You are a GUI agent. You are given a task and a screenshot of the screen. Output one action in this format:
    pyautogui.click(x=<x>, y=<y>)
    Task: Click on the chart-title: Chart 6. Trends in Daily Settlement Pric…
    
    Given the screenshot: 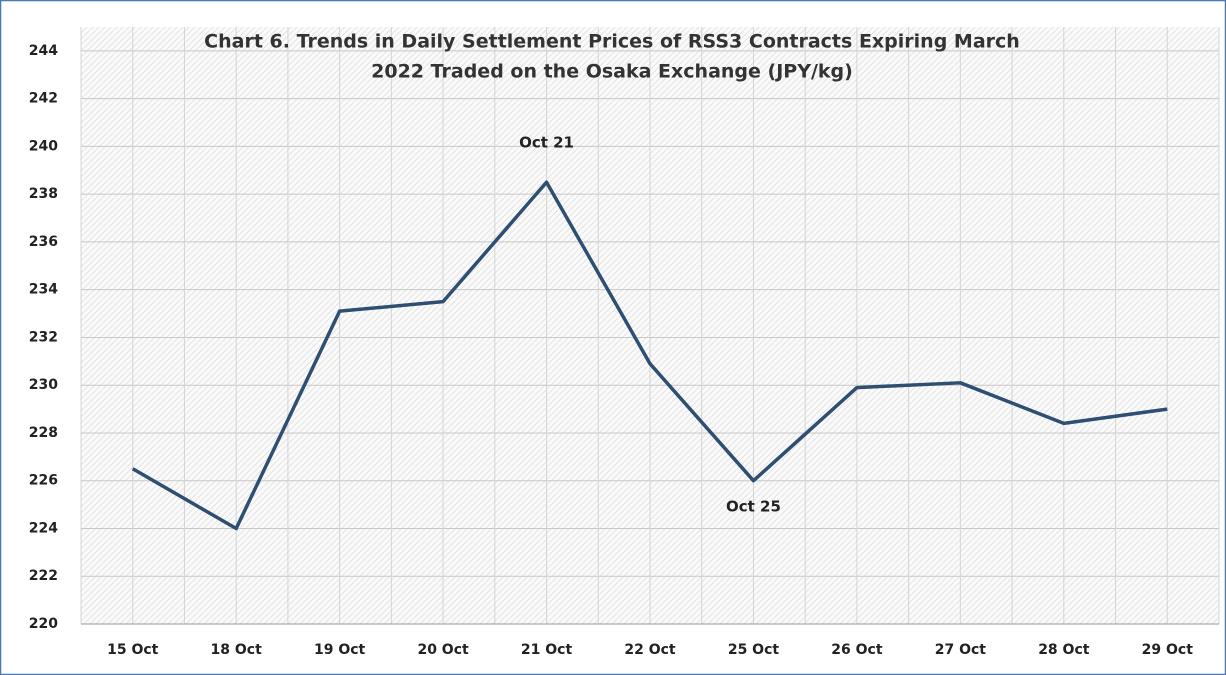 What is the action you would take?
    pyautogui.click(x=612, y=42)
    